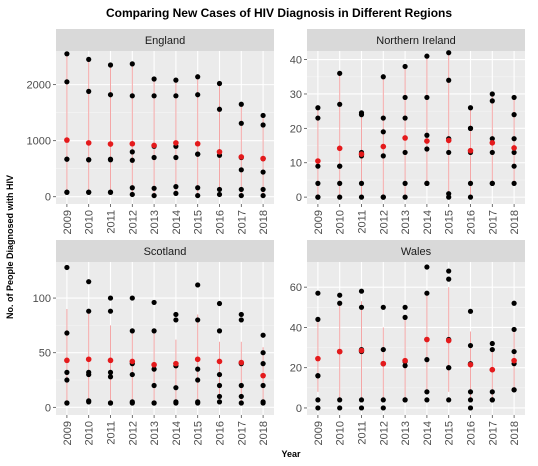 The width and height of the screenshot is (538, 466). I want to click on strip-label: Scotland, so click(165, 252).